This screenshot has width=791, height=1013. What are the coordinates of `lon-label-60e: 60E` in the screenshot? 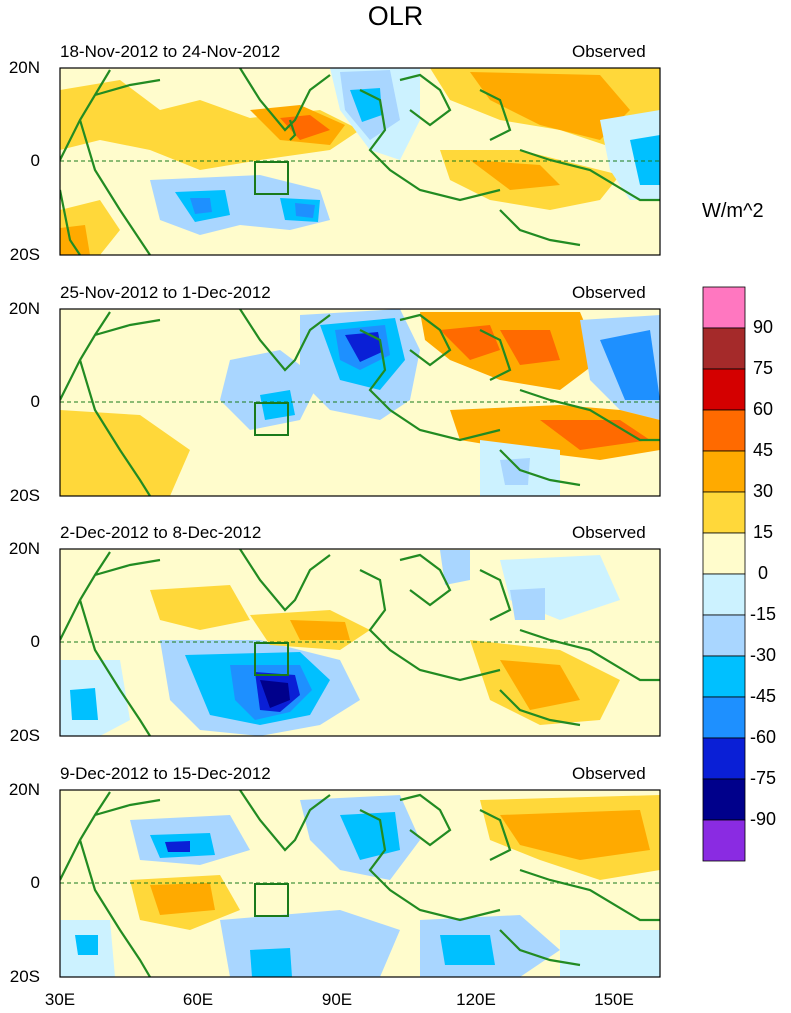 It's located at (198, 999).